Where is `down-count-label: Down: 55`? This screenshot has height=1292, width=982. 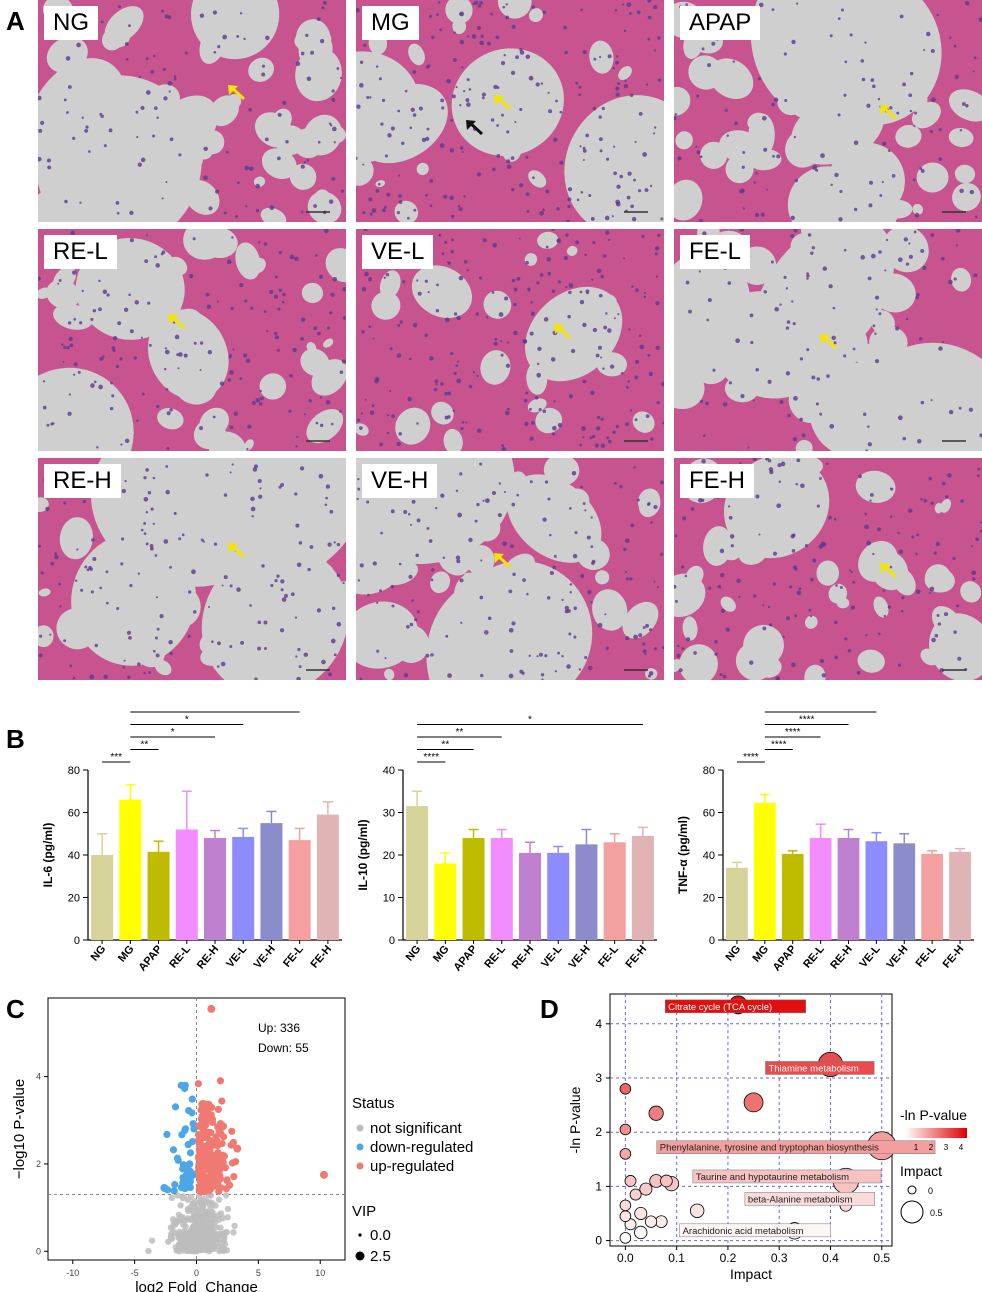
down-count-label: Down: 55 is located at coordinates (283, 1048).